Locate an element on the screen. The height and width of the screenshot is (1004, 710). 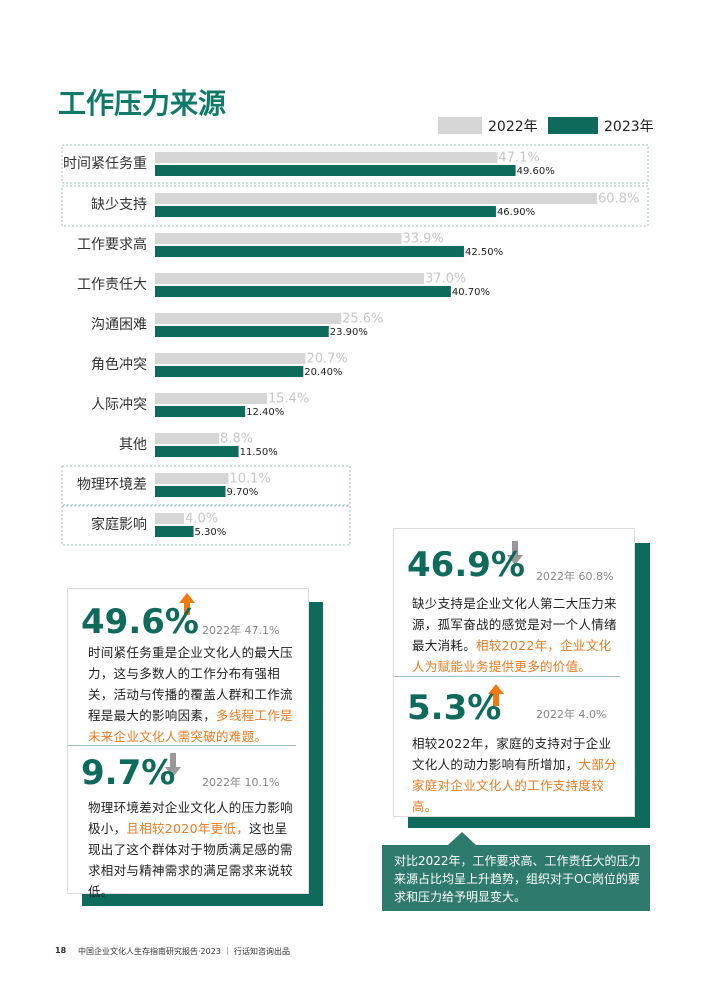
value-label: 60.8% is located at coordinates (618, 199).